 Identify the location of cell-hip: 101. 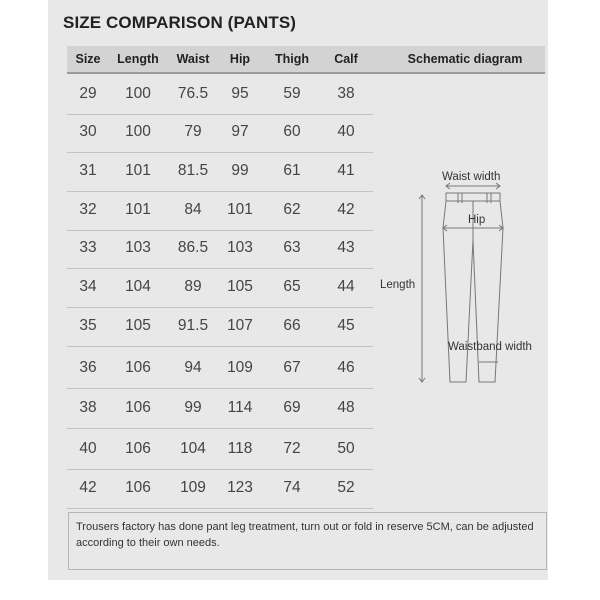
(240, 209).